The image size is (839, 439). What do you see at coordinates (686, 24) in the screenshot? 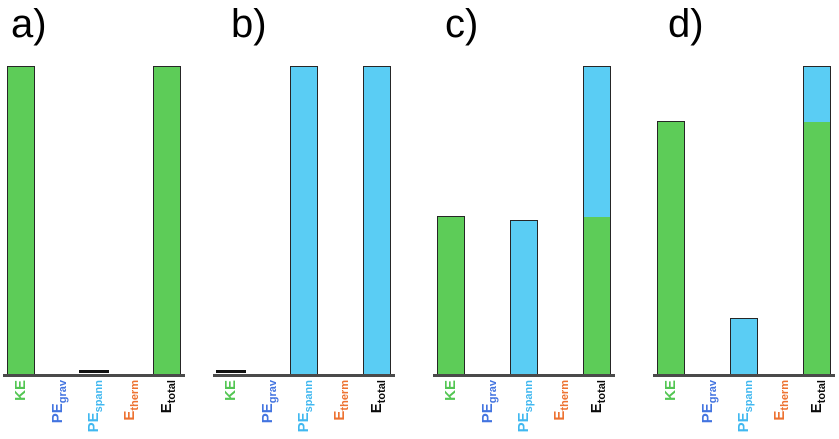
I see `panel-letter: d)` at bounding box center [686, 24].